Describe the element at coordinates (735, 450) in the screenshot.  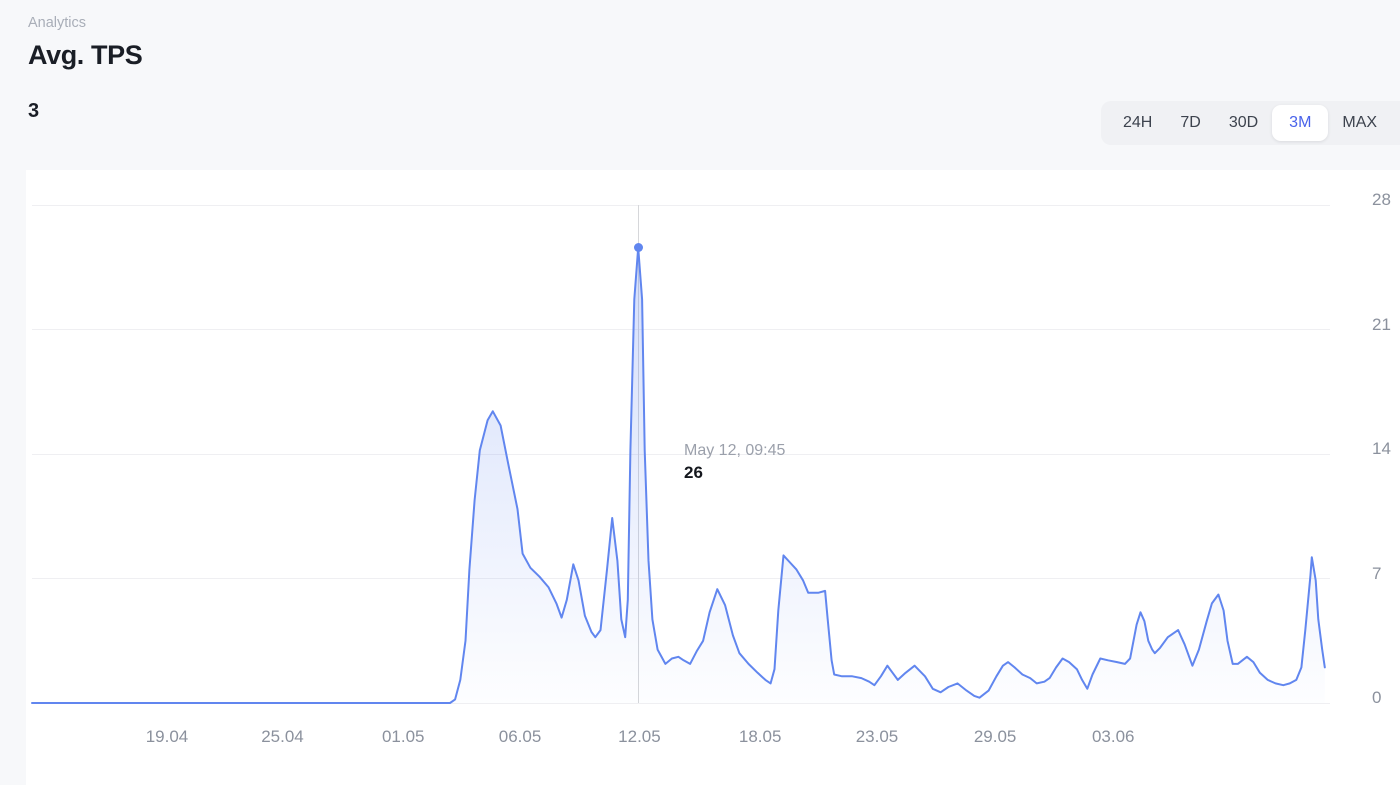
I see `tooltip-date: May 12, 09:45` at that location.